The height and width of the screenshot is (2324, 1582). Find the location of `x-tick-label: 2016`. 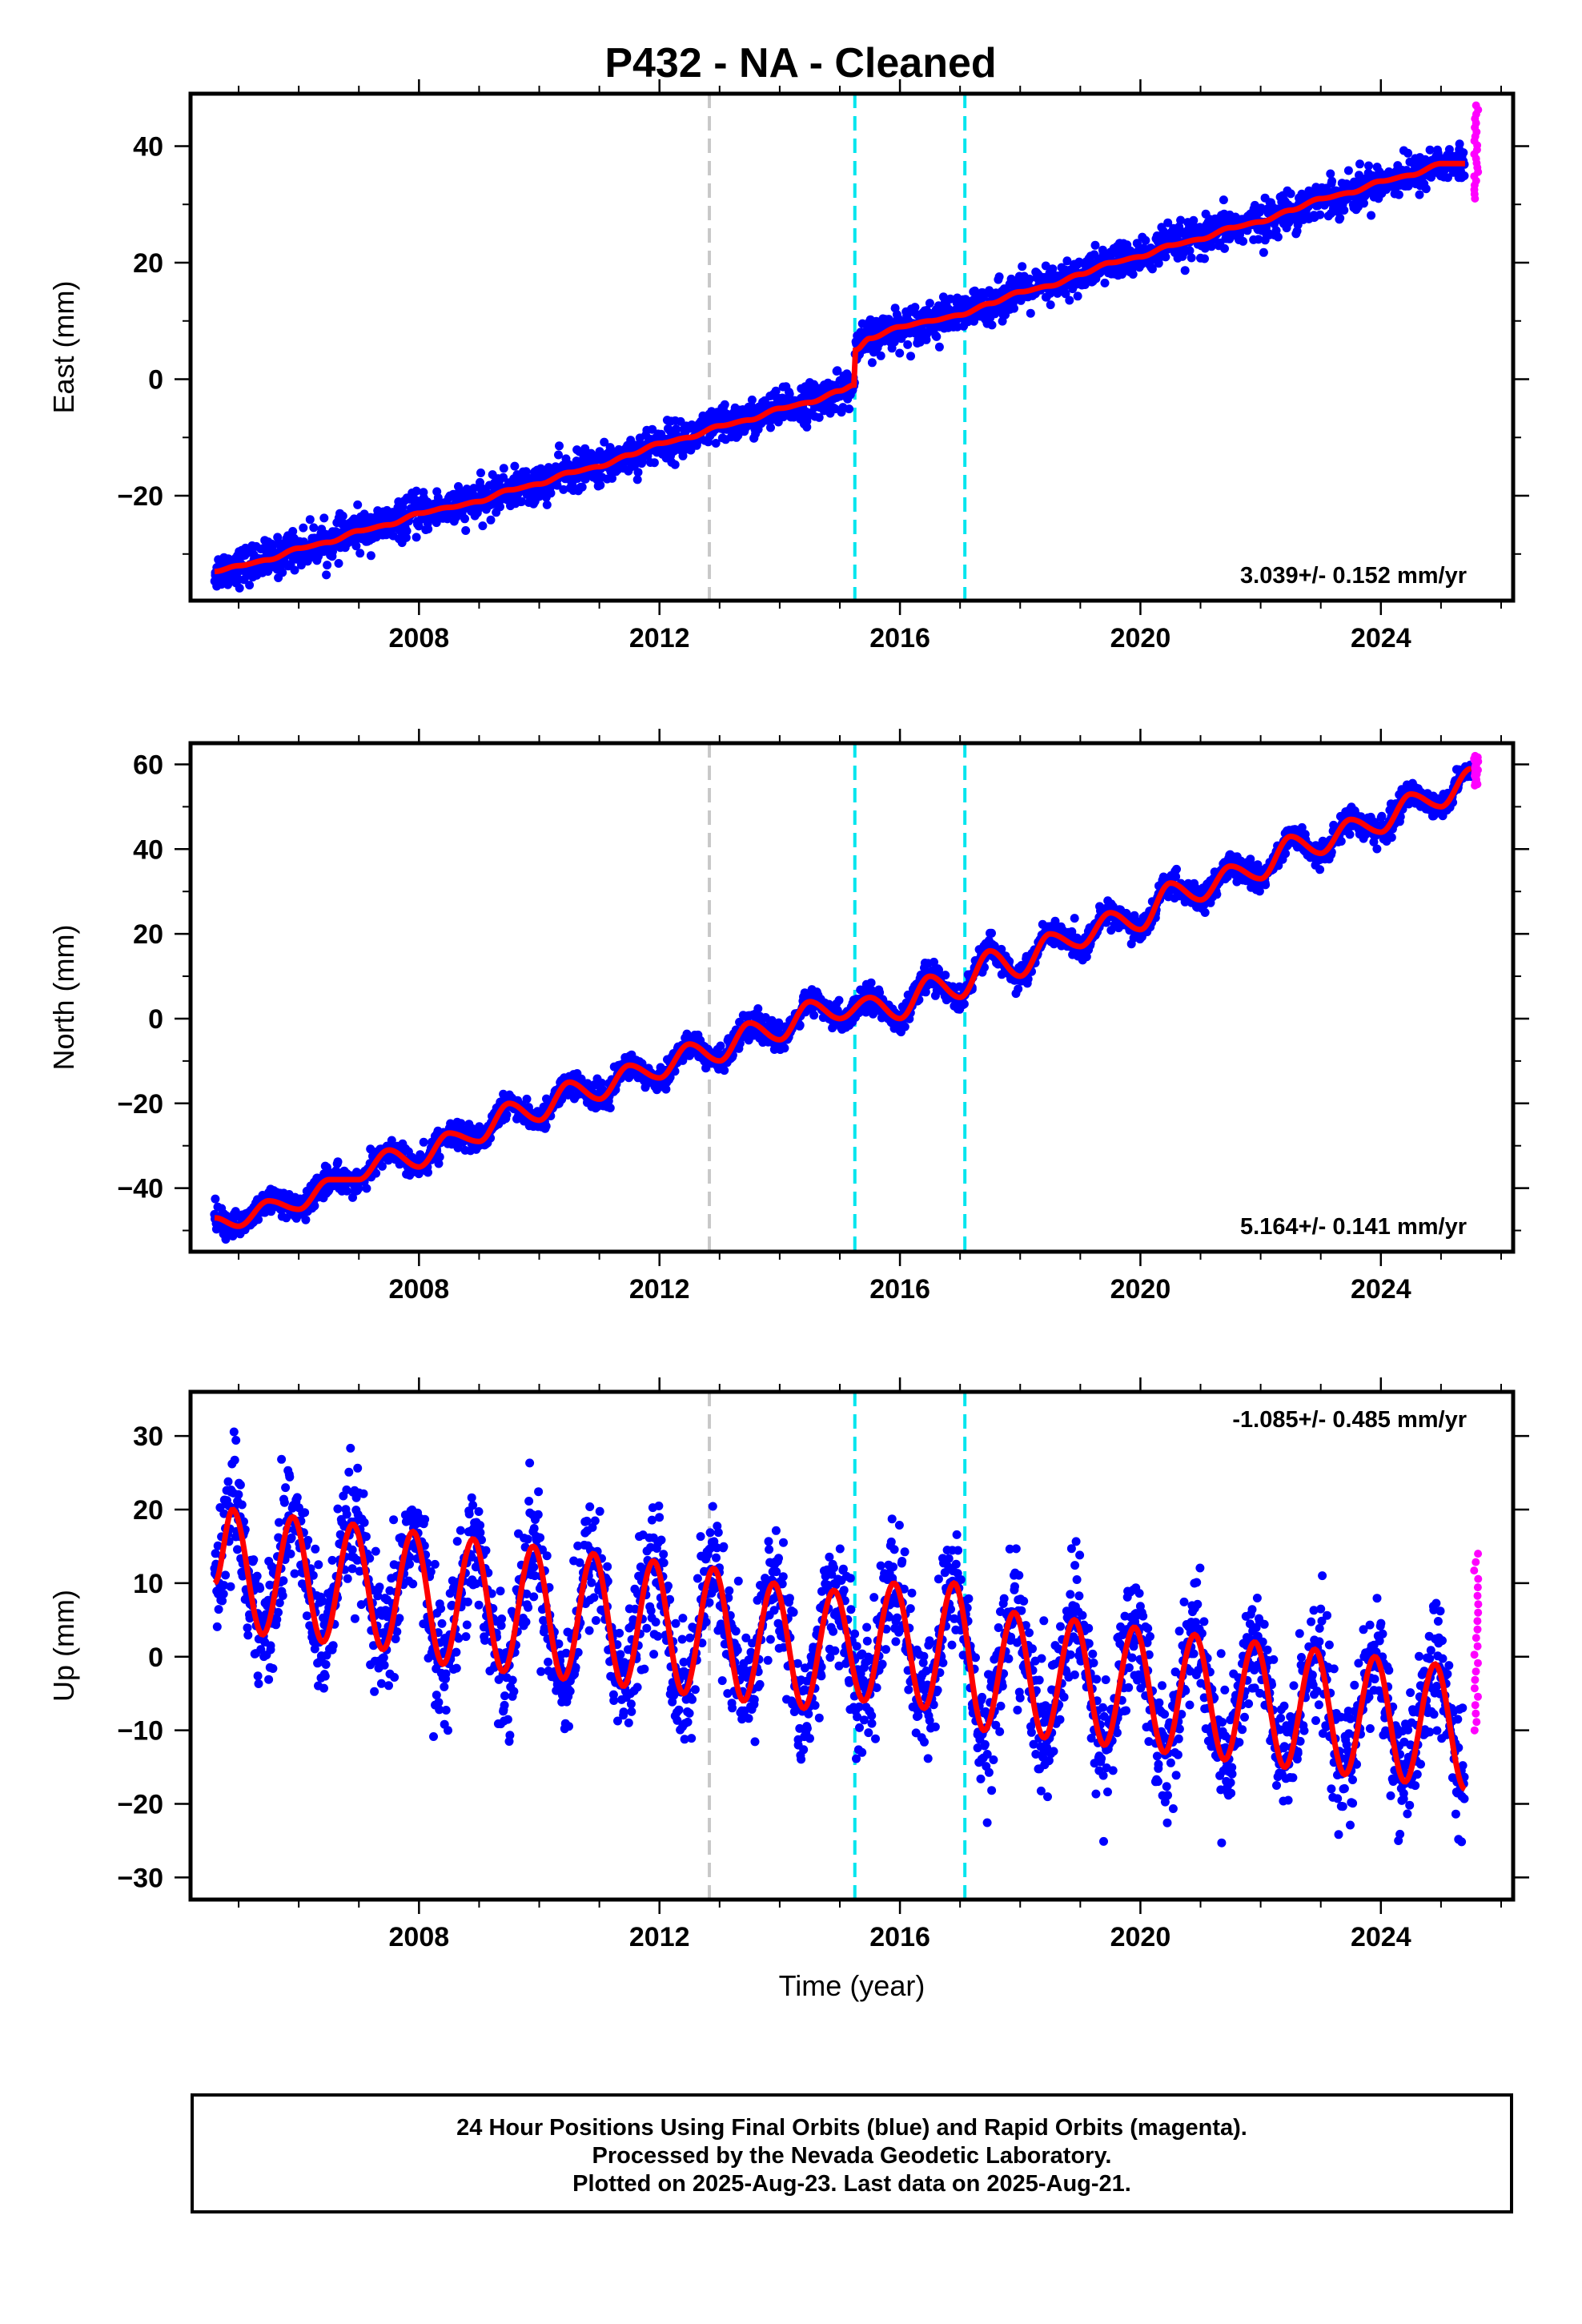

x-tick-label: 2016 is located at coordinates (900, 638).